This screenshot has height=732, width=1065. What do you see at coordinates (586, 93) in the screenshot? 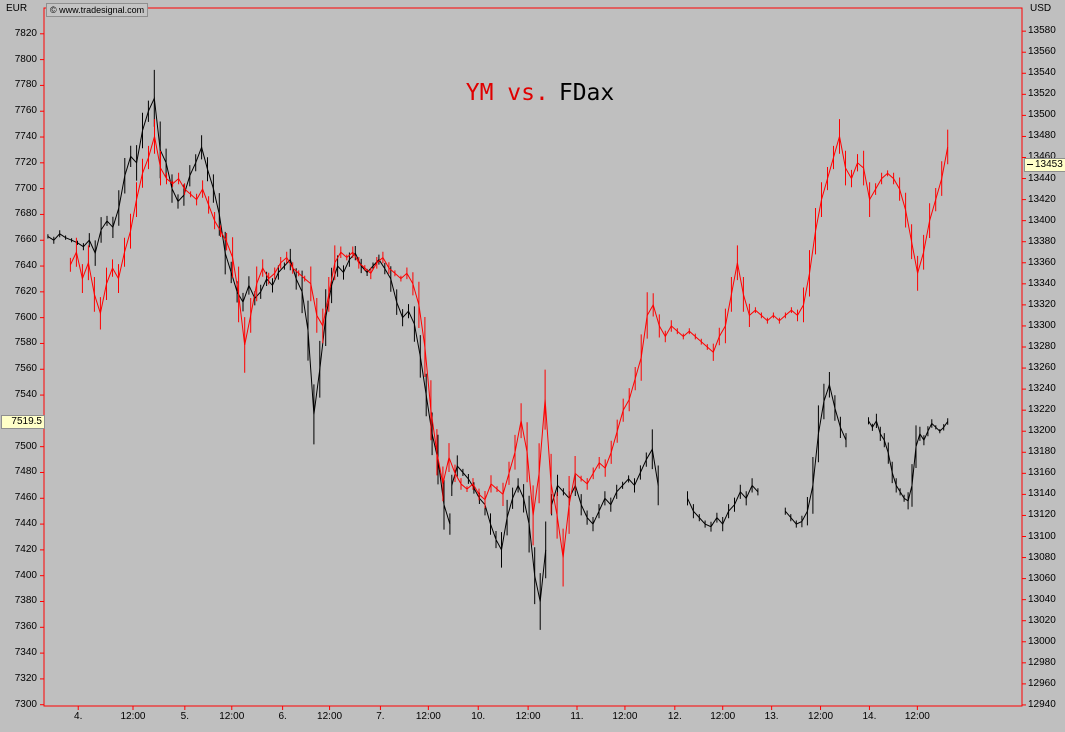
I see `chart-title-fdax: FDax` at bounding box center [586, 93].